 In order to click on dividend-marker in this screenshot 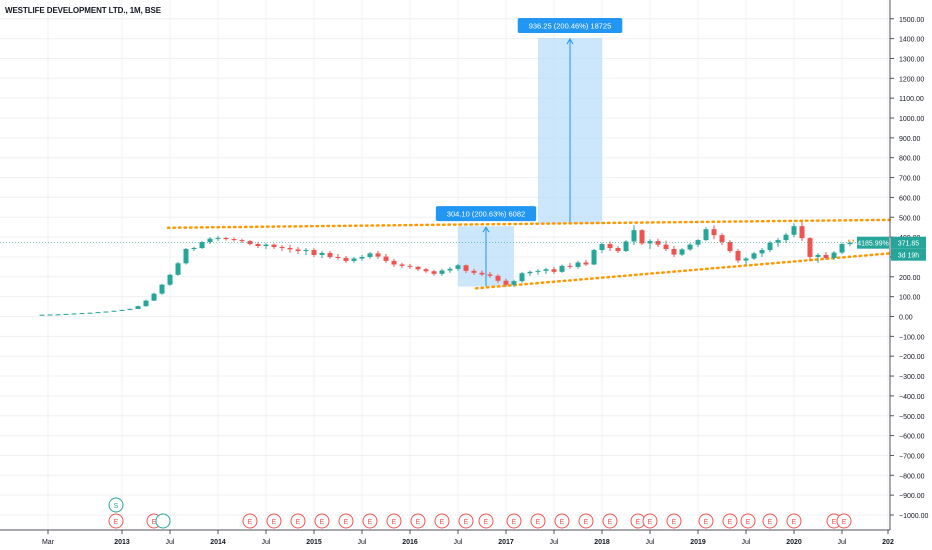, I will do `click(163, 521)`.